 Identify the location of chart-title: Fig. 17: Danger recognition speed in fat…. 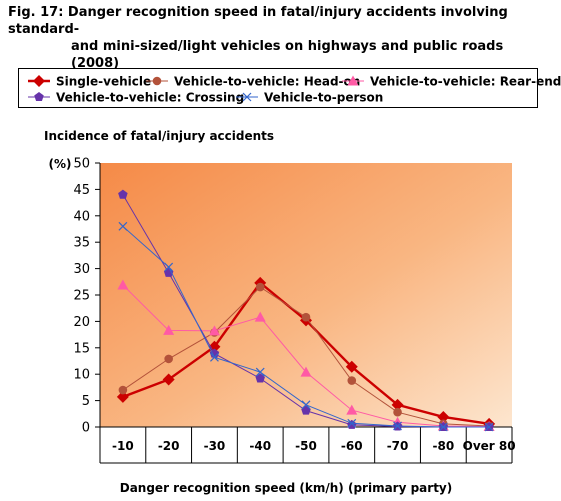
(280, 38).